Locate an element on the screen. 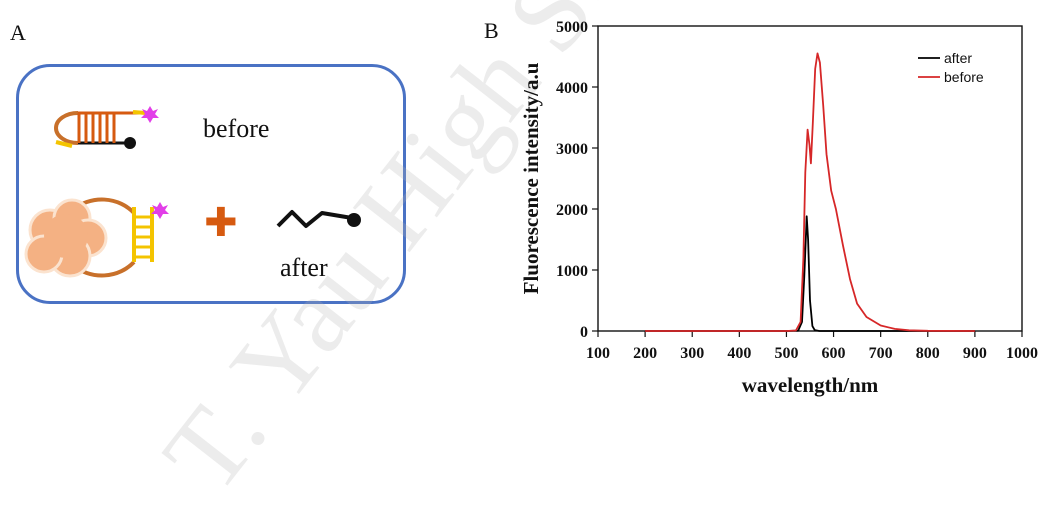  released-quencher-strand is located at coordinates (318, 219).